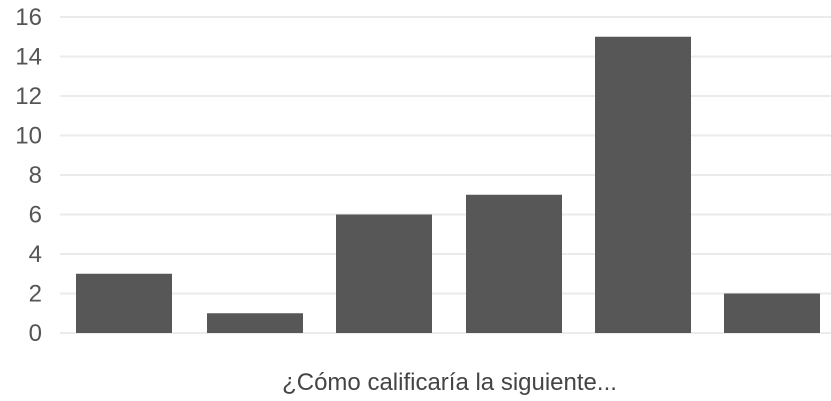 The image size is (831, 401). What do you see at coordinates (35, 254) in the screenshot?
I see `y-tick-label: 4` at bounding box center [35, 254].